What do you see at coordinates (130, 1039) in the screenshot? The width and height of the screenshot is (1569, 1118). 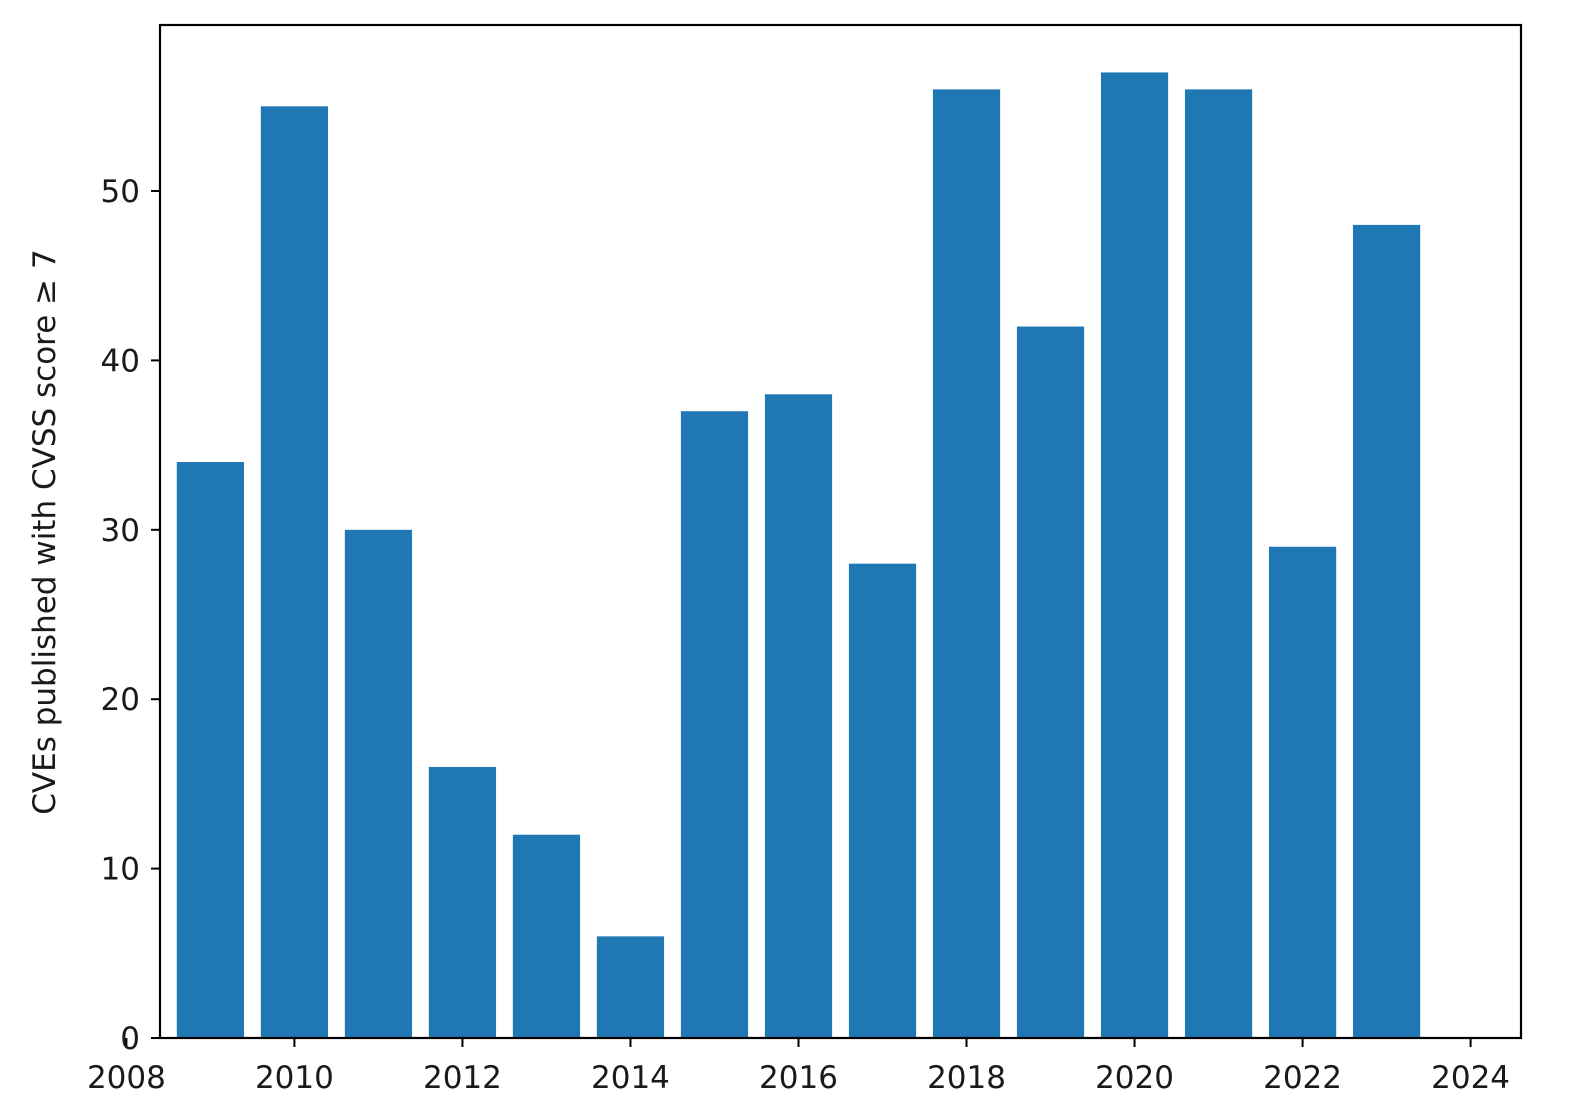 I see `y-tick-label: 0` at bounding box center [130, 1039].